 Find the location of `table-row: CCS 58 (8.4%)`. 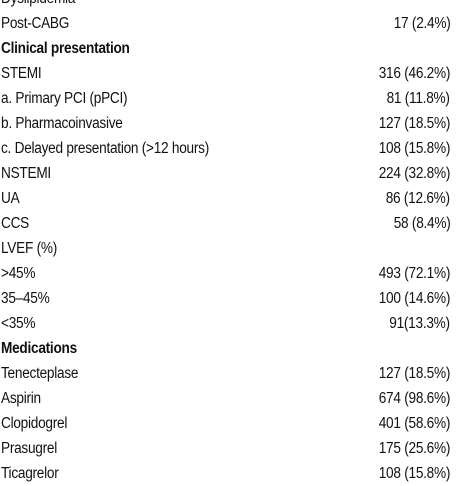

table-row: CCS 58 (8.4%) is located at coordinates (237, 223).